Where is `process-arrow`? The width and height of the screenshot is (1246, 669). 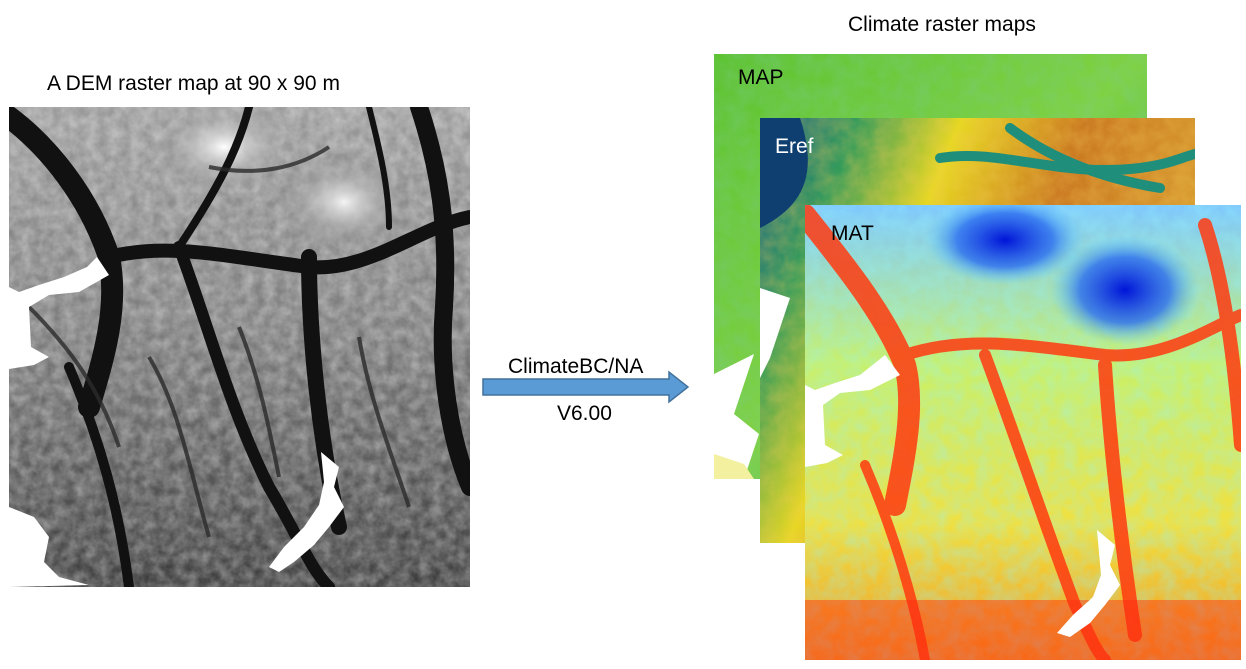
process-arrow is located at coordinates (586, 387).